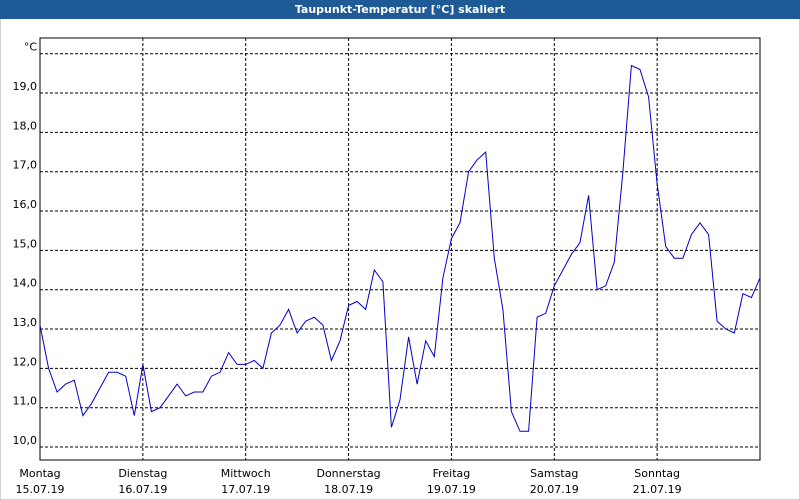  Describe the element at coordinates (451, 489) in the screenshot. I see `x-tick-label: 19.07.19` at that location.